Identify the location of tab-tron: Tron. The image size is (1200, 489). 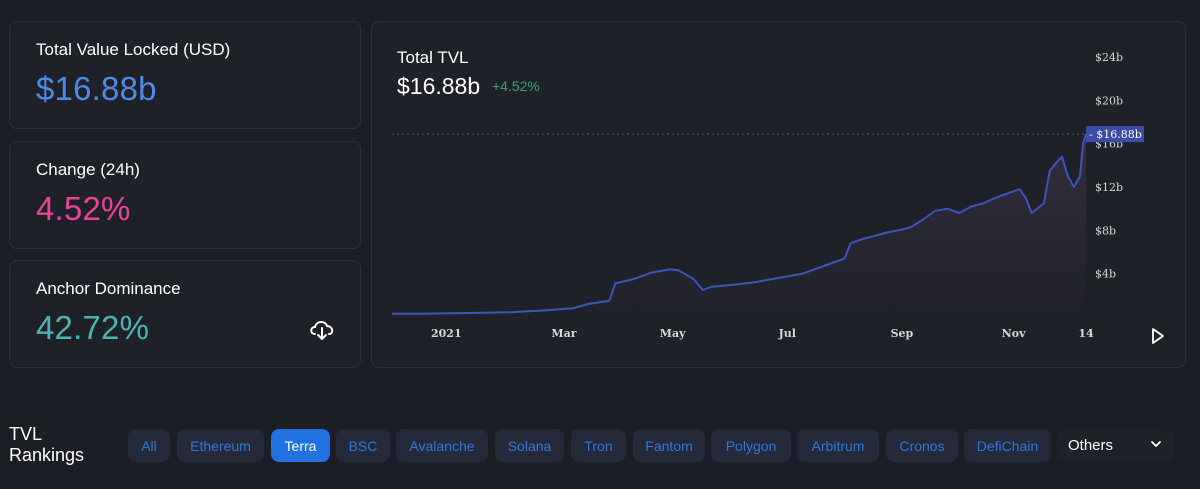
(598, 445).